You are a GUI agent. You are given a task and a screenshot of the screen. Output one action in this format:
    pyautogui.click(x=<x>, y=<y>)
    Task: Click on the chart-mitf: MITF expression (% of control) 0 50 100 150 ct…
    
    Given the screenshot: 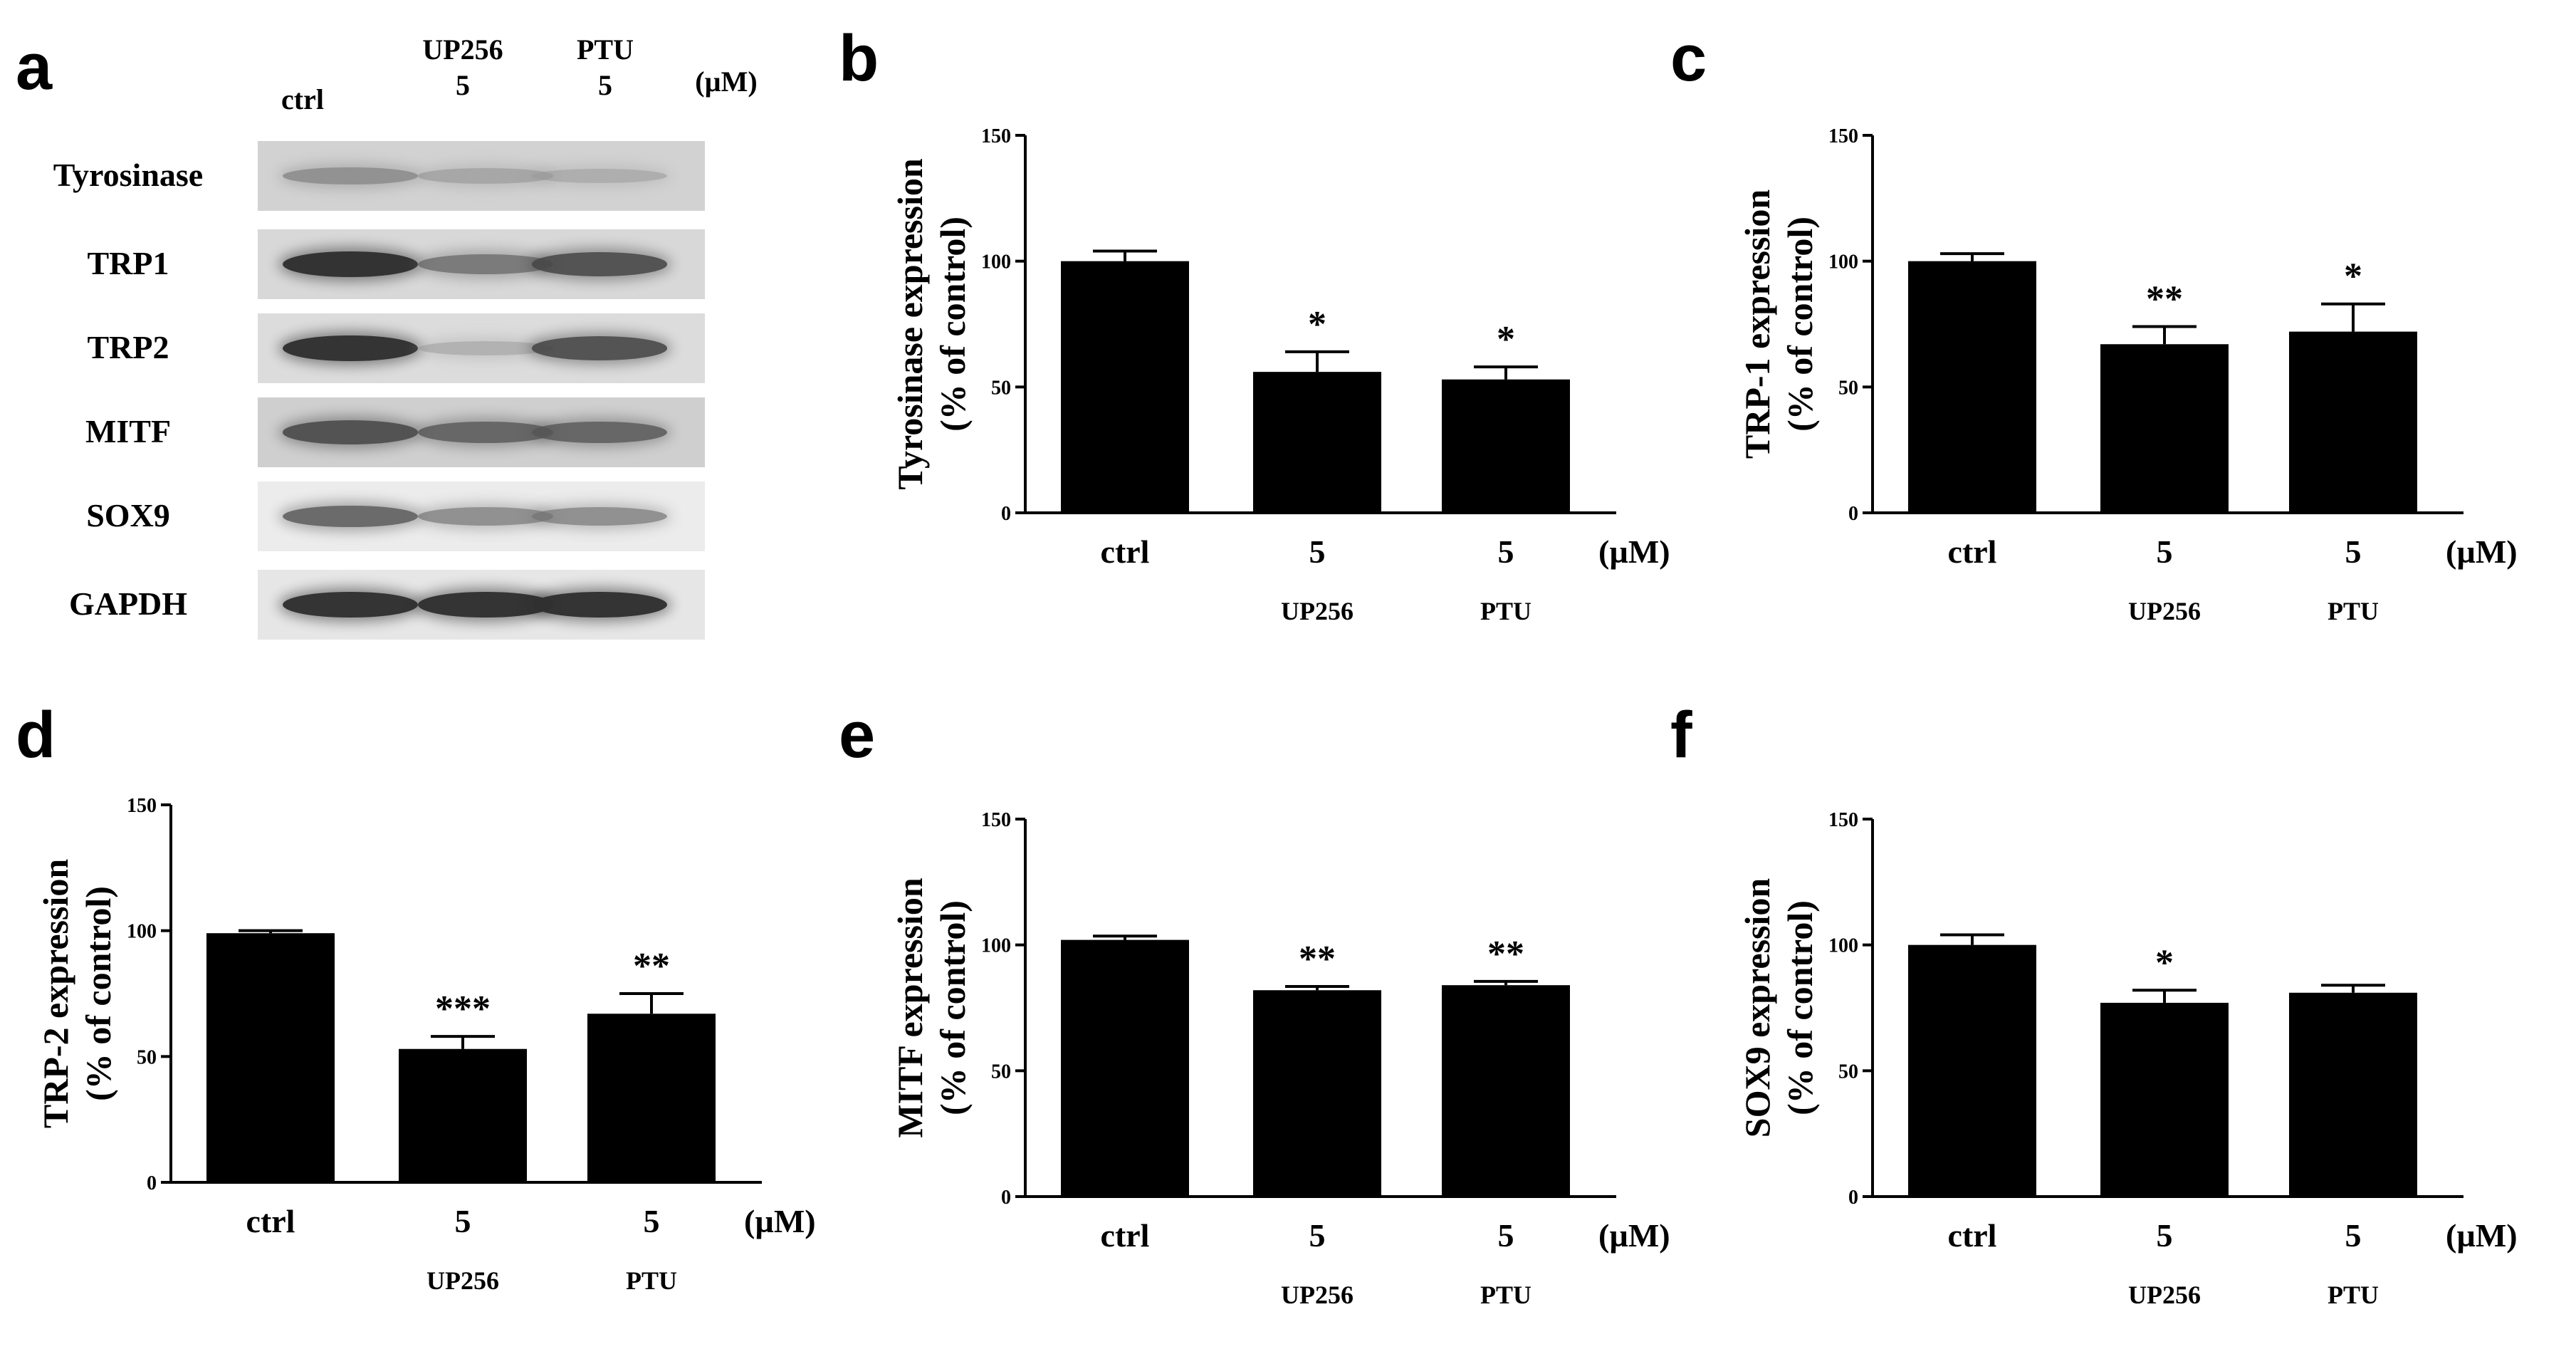 What is the action you would take?
    pyautogui.click(x=1280, y=1059)
    